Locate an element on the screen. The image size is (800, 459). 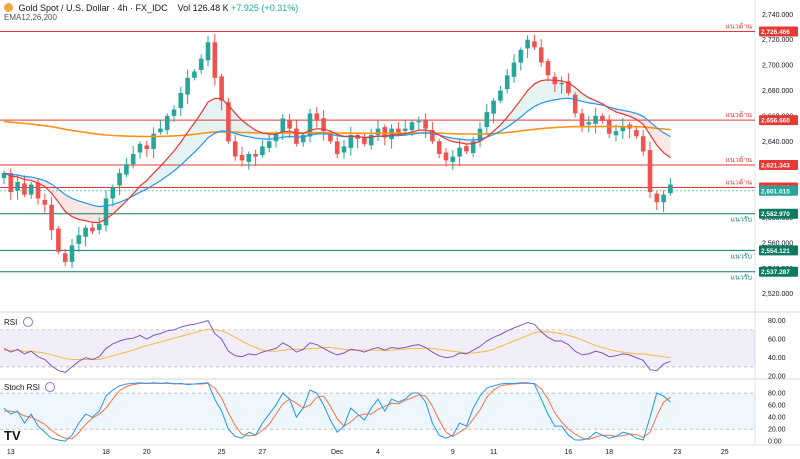
y-tick-label: 2,740.000 is located at coordinates (777, 15).